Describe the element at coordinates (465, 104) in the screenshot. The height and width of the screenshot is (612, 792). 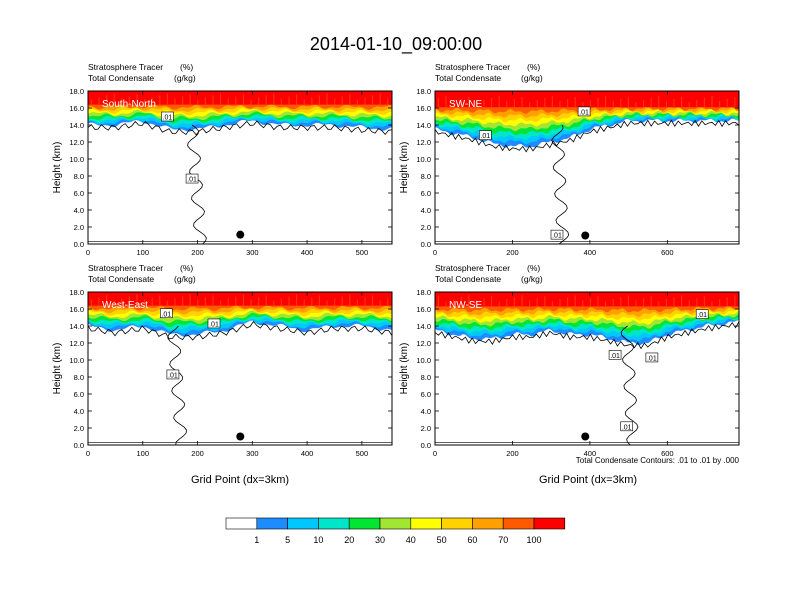
I see `cross-section-name: SW-NE` at that location.